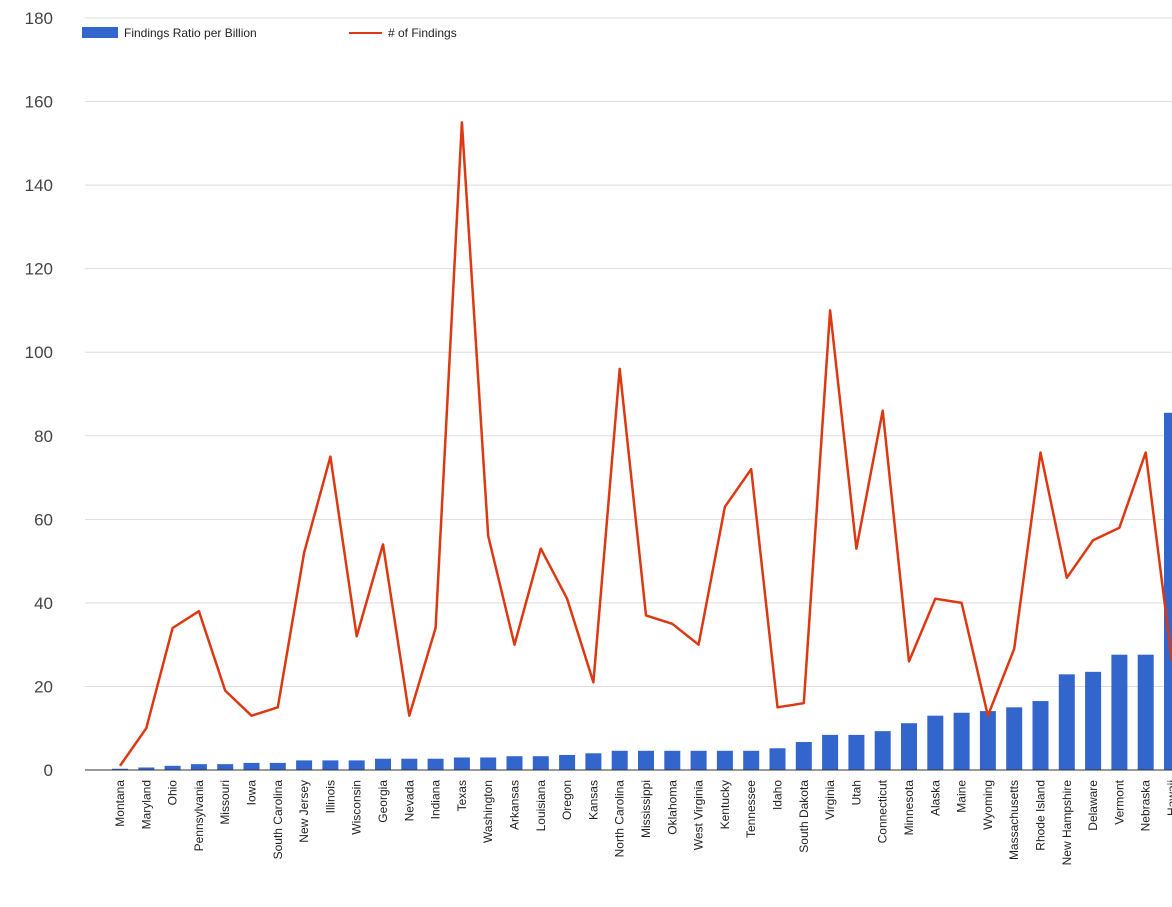 The height and width of the screenshot is (907, 1172). Describe the element at coordinates (619, 760) in the screenshot. I see `bar-north-carolina` at that location.